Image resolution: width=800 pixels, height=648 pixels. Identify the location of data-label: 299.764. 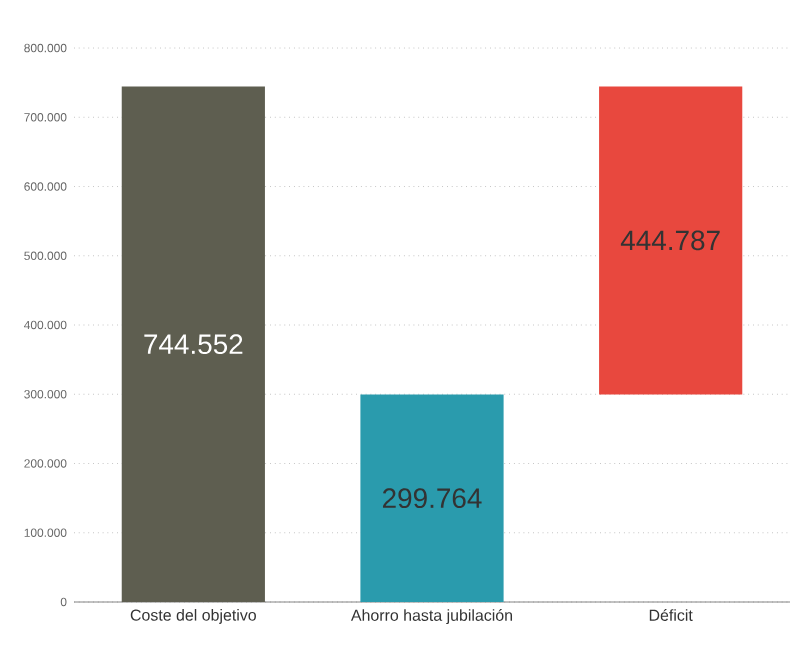
(432, 498).